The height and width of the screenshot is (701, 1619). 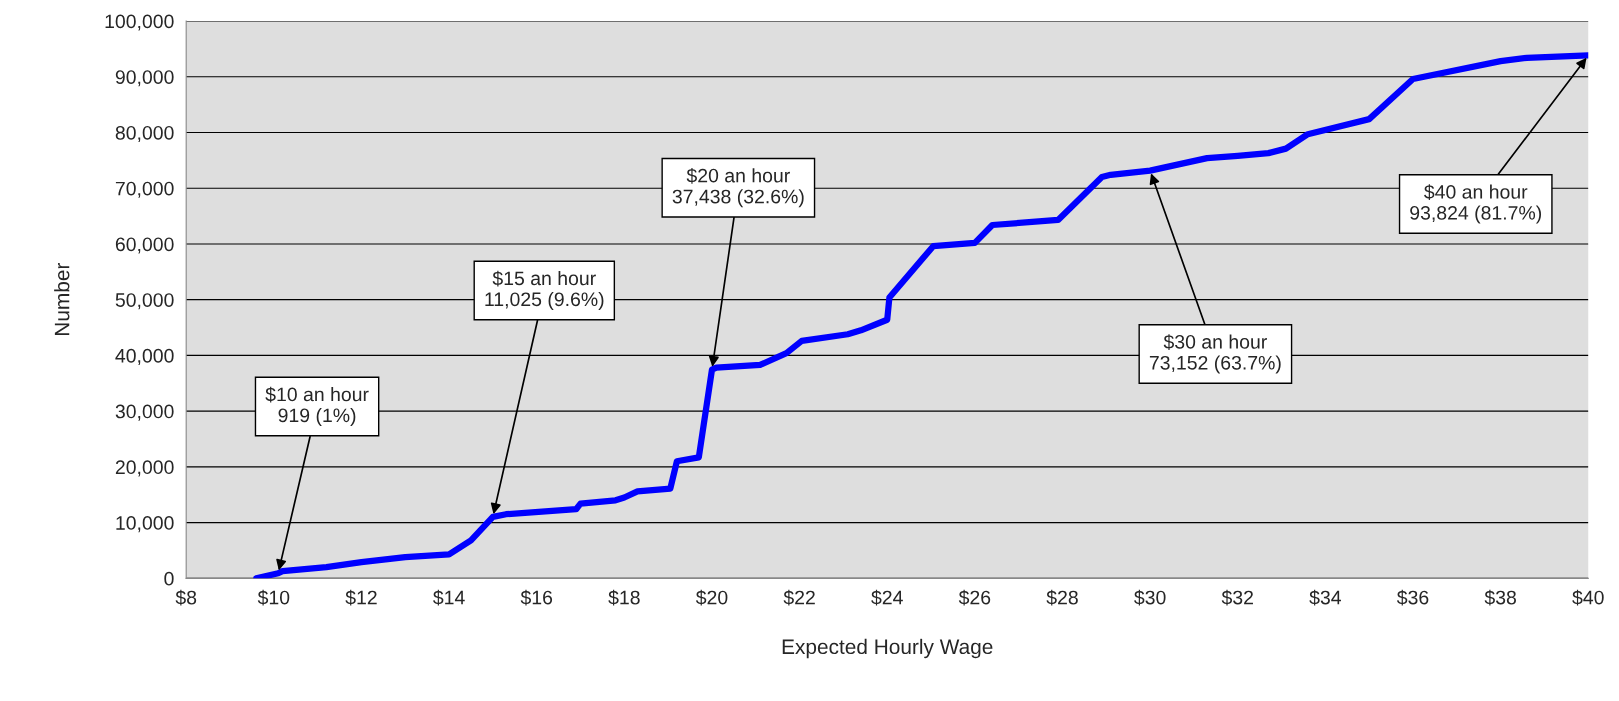 What do you see at coordinates (317, 406) in the screenshot?
I see `annotation: $10 an hour 919 (1%)` at bounding box center [317, 406].